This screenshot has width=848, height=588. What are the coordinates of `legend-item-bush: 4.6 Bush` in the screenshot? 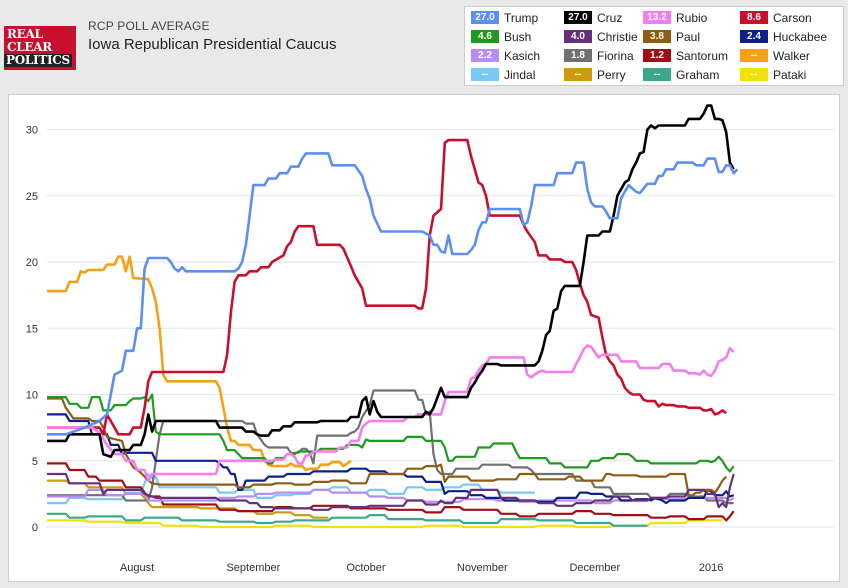 It's located at (501, 36).